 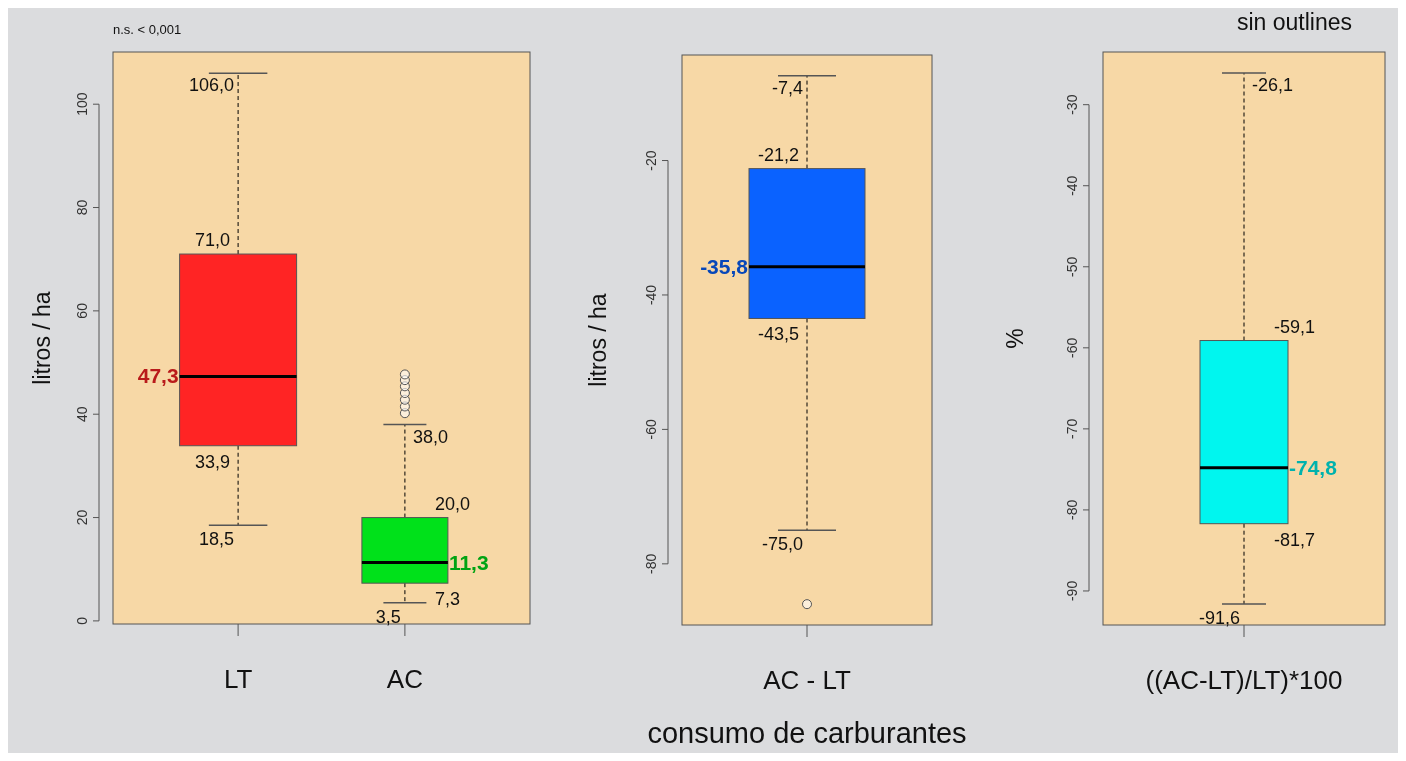 I want to click on y-tick-label: 40, so click(x=82, y=414).